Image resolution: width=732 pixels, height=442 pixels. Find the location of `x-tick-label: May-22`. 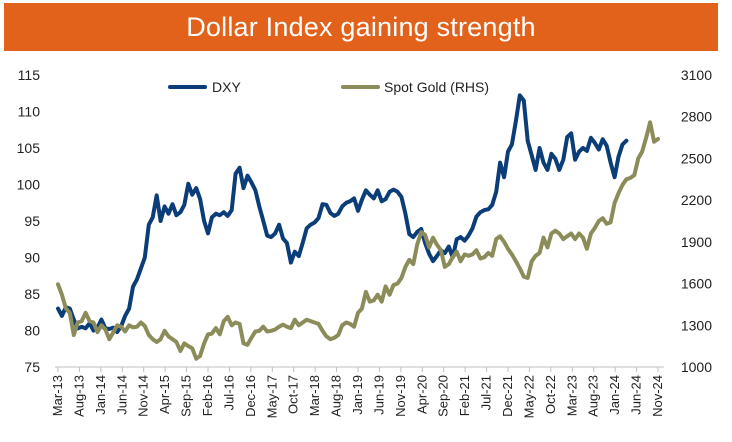

x-tick-label: May-22 is located at coordinates (528, 396).